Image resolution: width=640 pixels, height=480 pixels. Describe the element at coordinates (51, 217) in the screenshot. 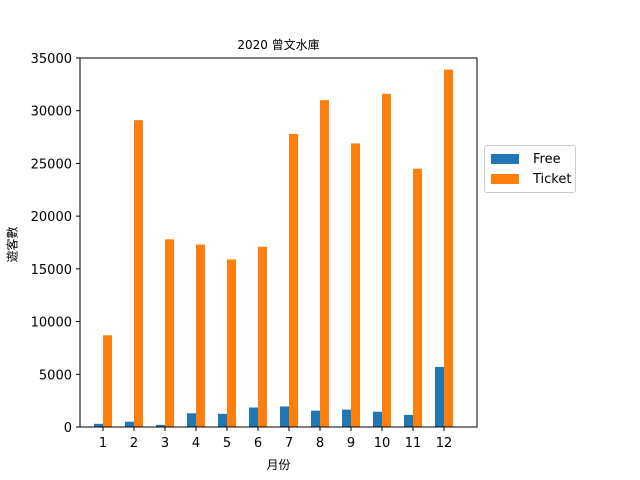

I see `y-tick-label: 20000` at that location.